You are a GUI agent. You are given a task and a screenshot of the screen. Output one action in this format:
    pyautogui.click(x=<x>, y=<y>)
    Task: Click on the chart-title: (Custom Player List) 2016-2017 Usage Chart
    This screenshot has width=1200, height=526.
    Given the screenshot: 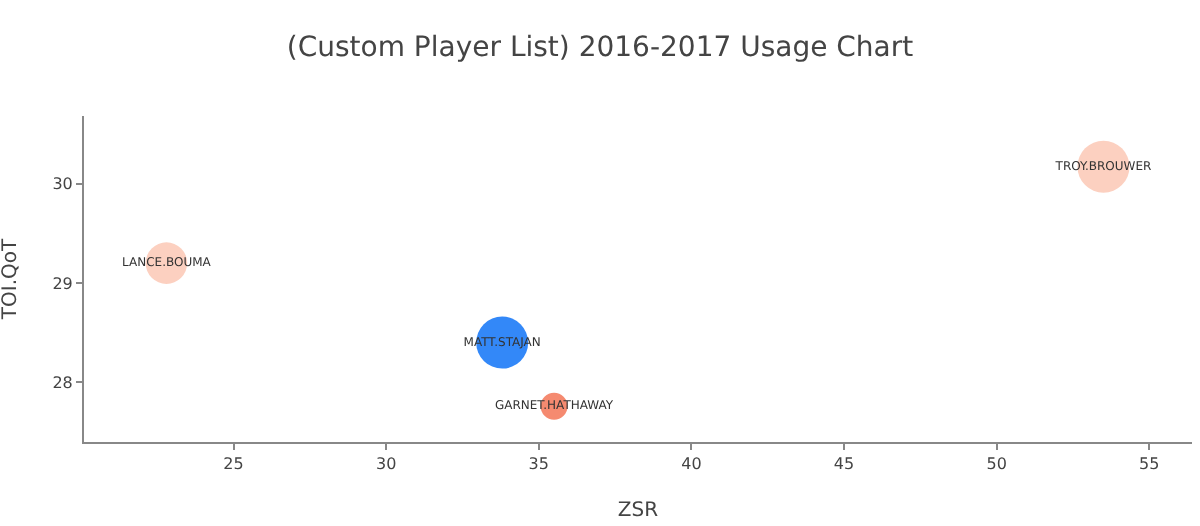 What is the action you would take?
    pyautogui.click(x=600, y=48)
    